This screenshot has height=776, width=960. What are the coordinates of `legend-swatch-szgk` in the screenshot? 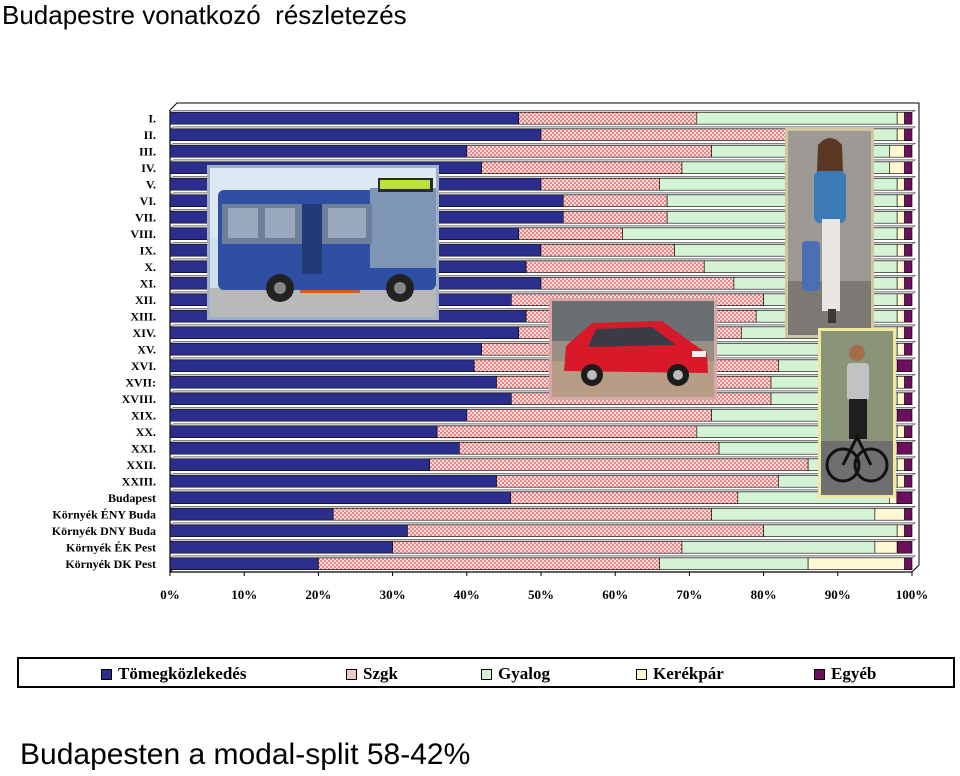 It's located at (351, 674).